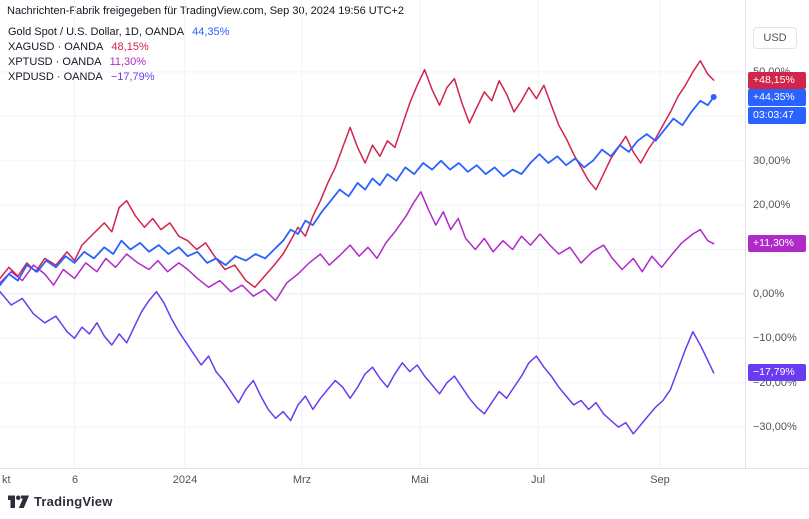  What do you see at coordinates (128, 62) in the screenshot?
I see `xptusd-change: 11,30%` at bounding box center [128, 62].